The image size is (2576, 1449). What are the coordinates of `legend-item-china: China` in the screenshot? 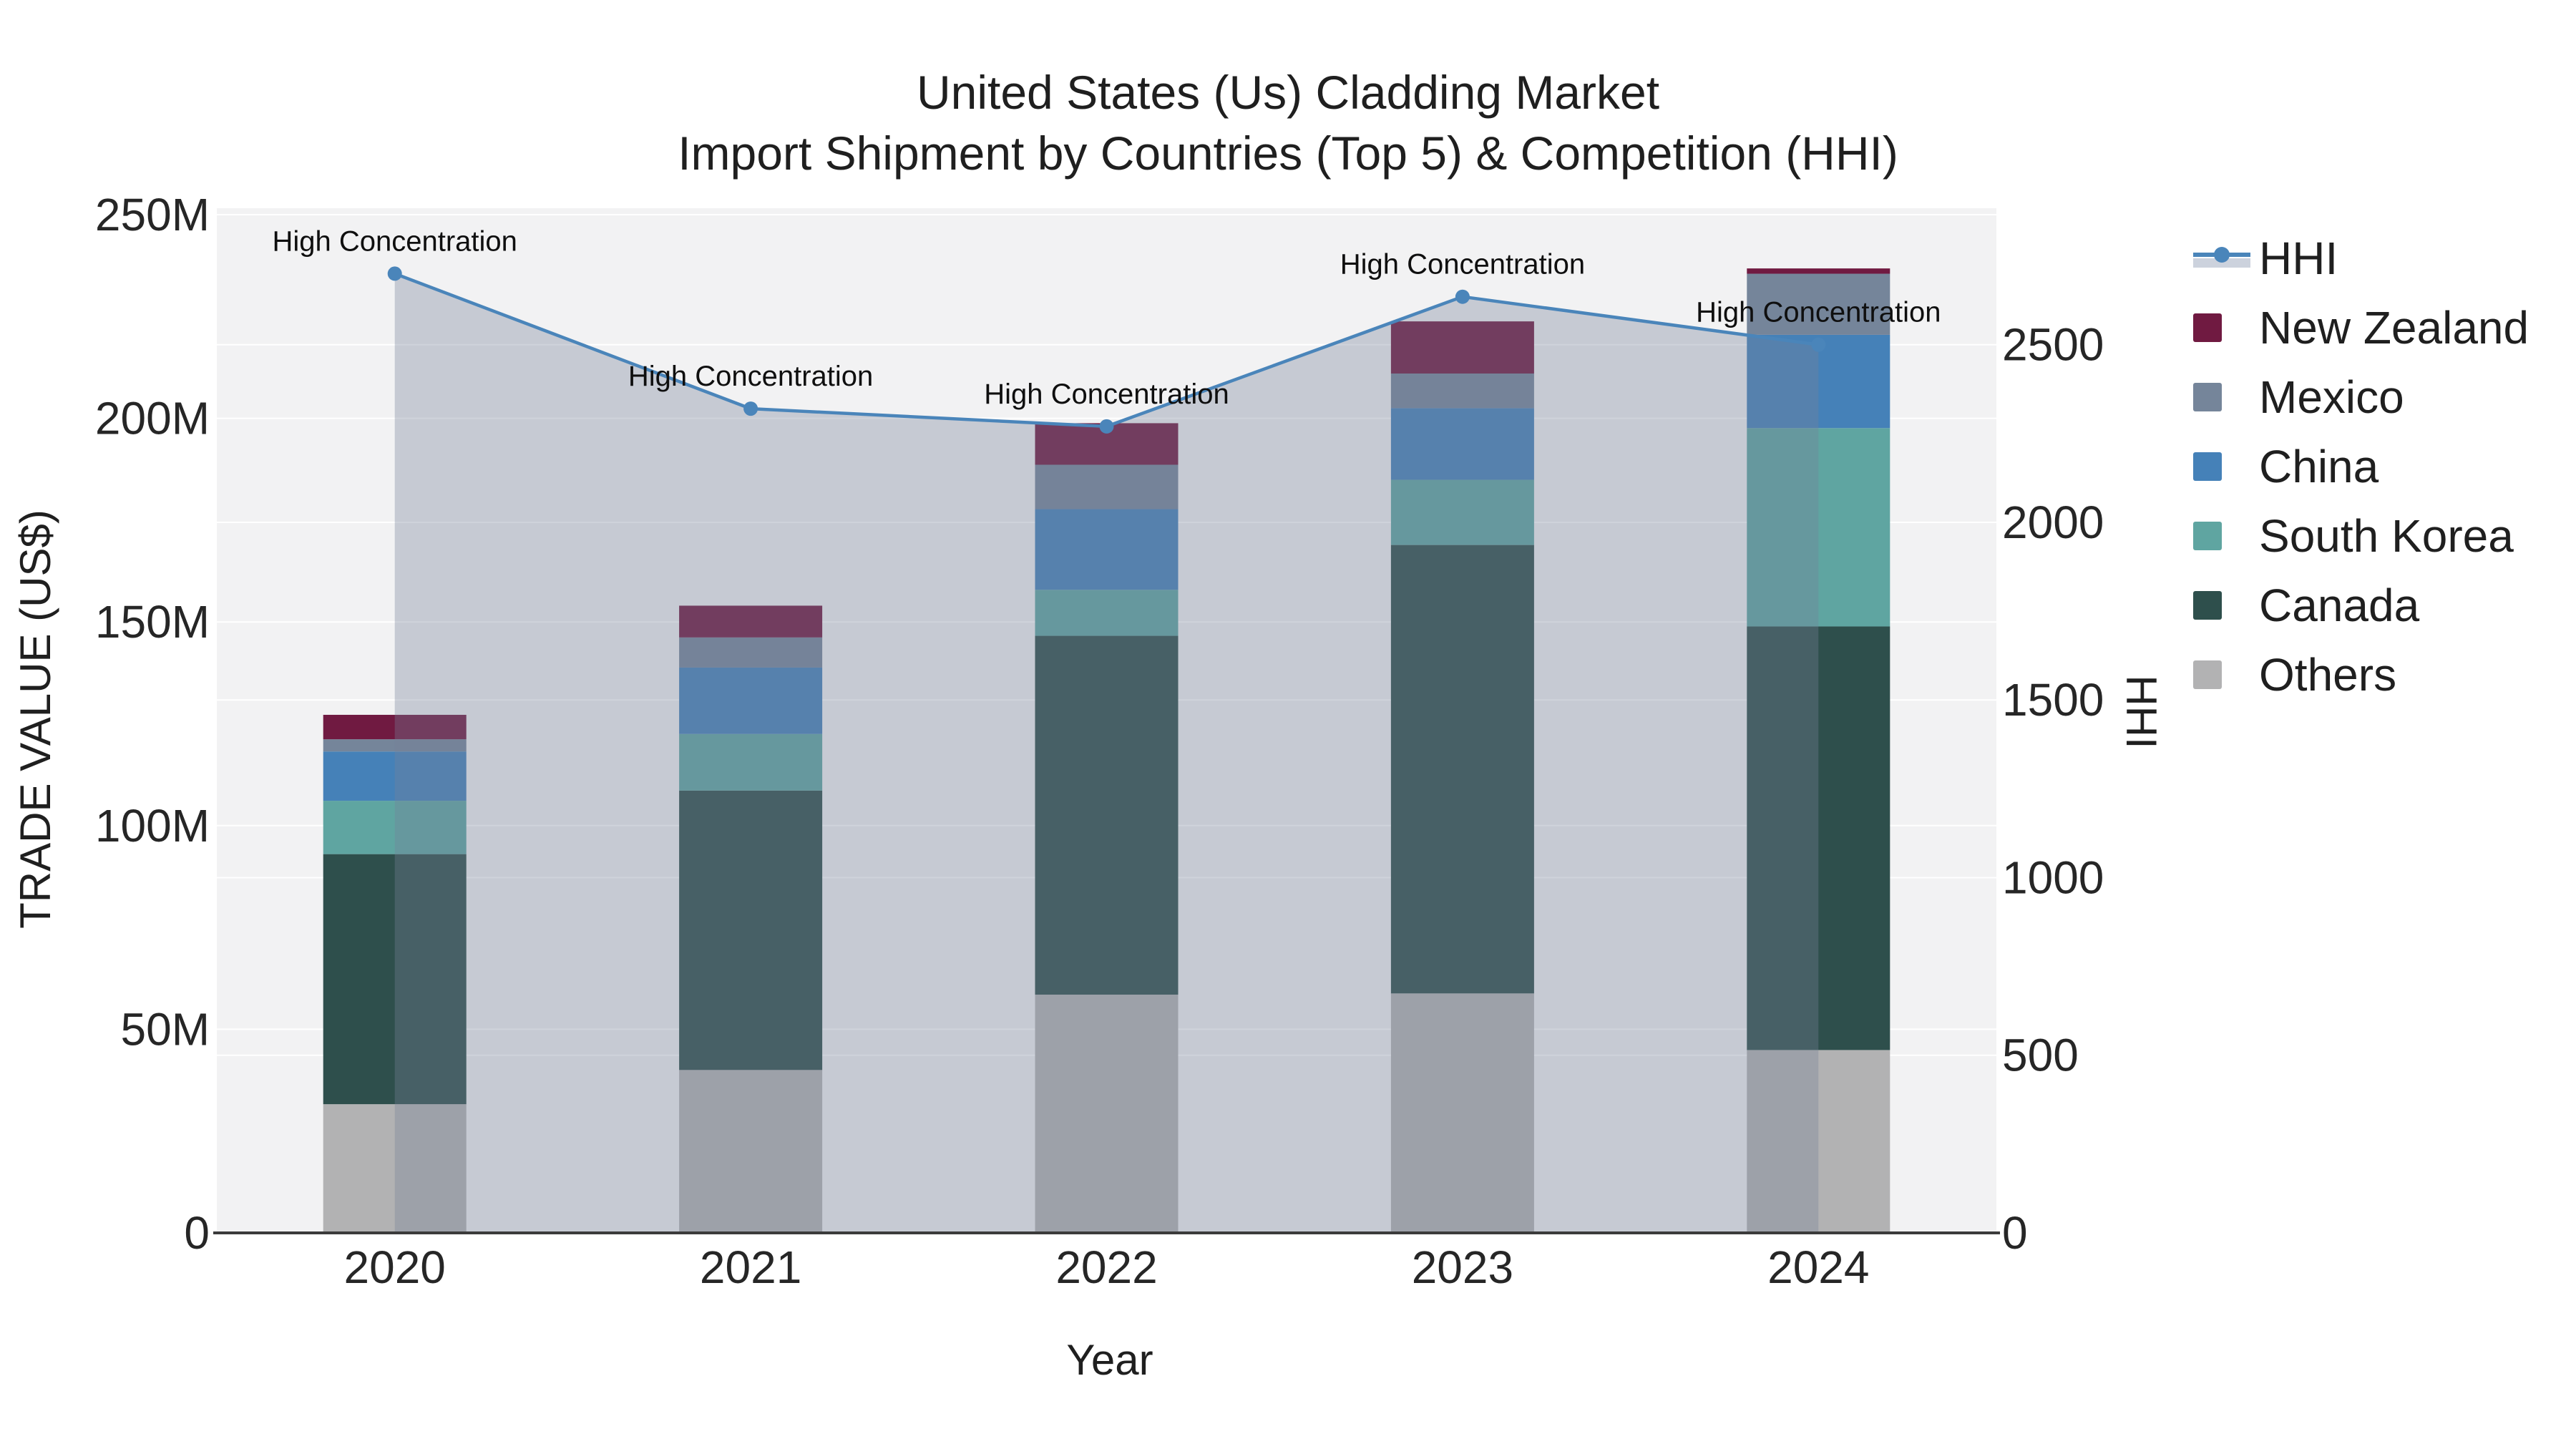 It's located at (2361, 466).